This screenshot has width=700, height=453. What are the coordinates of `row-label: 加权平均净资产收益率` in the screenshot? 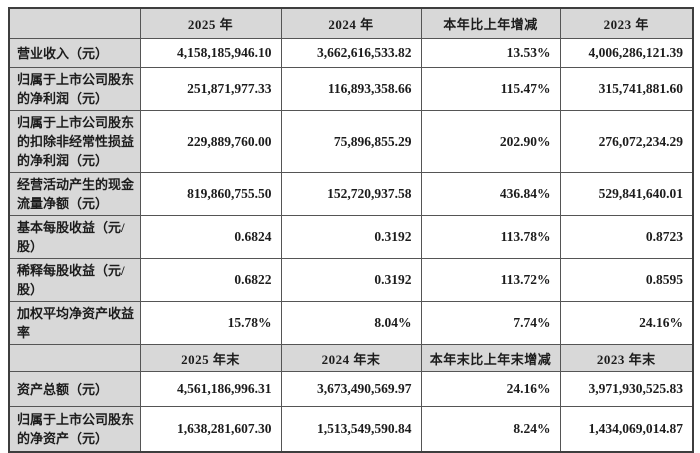 It's located at (74, 323).